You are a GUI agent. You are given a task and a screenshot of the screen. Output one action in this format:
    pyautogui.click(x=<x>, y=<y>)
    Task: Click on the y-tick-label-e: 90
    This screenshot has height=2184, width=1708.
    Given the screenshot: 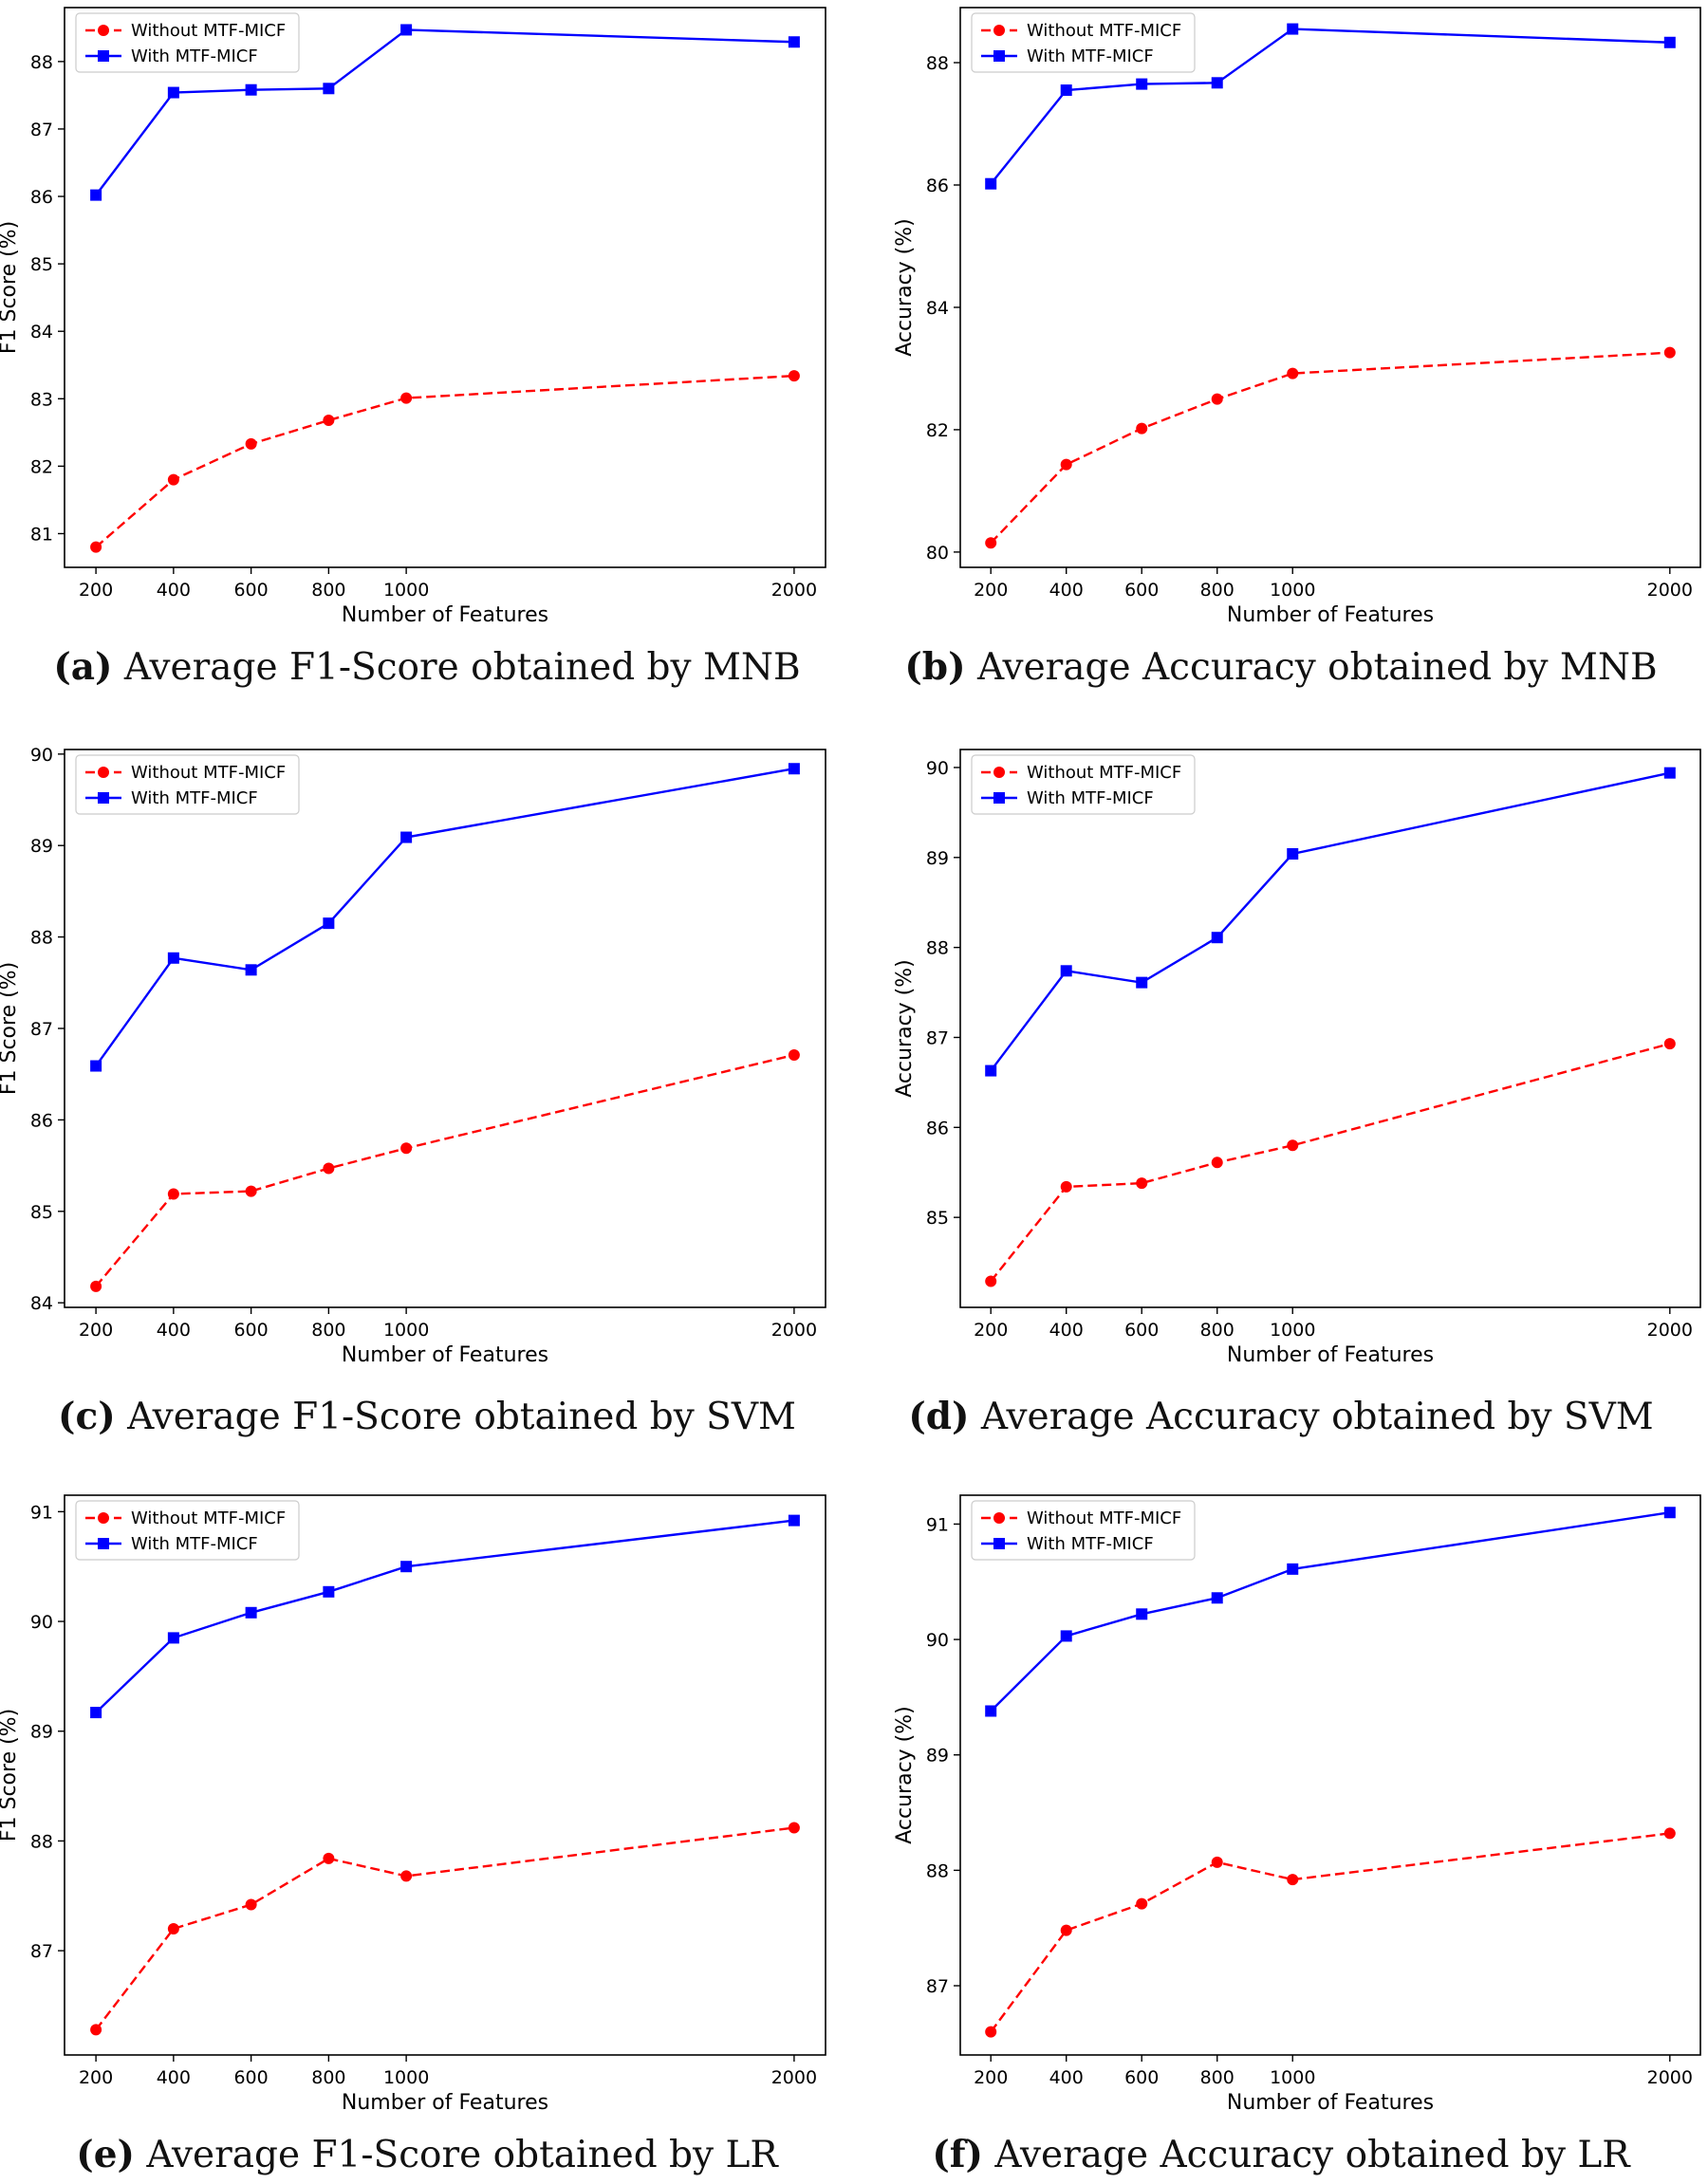 What is the action you would take?
    pyautogui.click(x=41, y=1623)
    